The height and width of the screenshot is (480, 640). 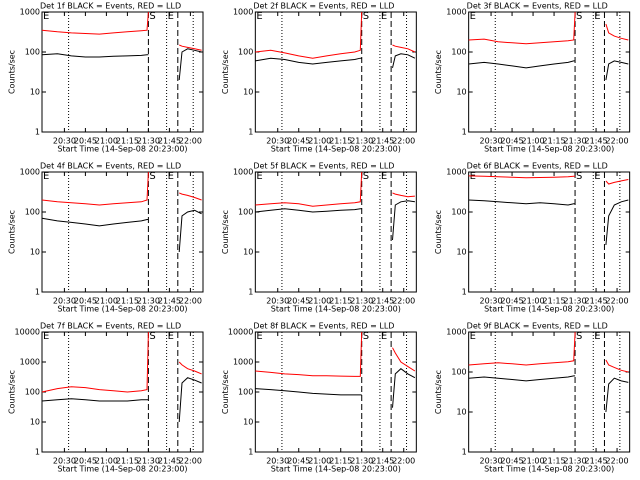 What do you see at coordinates (323, 166) in the screenshot?
I see `panel-title: Det 5f BLACK = Events, RED = LLD` at bounding box center [323, 166].